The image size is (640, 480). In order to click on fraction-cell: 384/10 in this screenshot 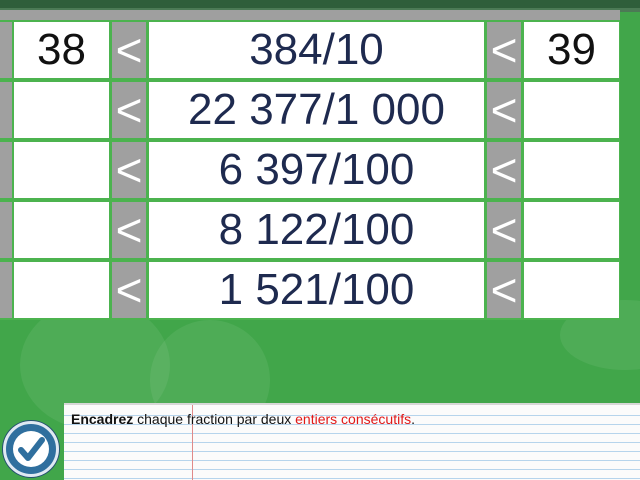, I will do `click(316, 50)`.